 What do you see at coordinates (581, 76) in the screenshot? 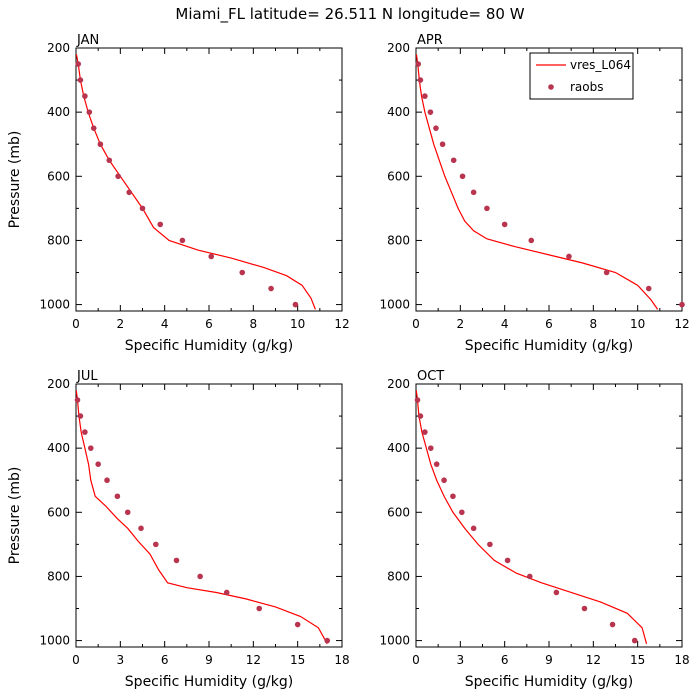
I see `legend-box` at bounding box center [581, 76].